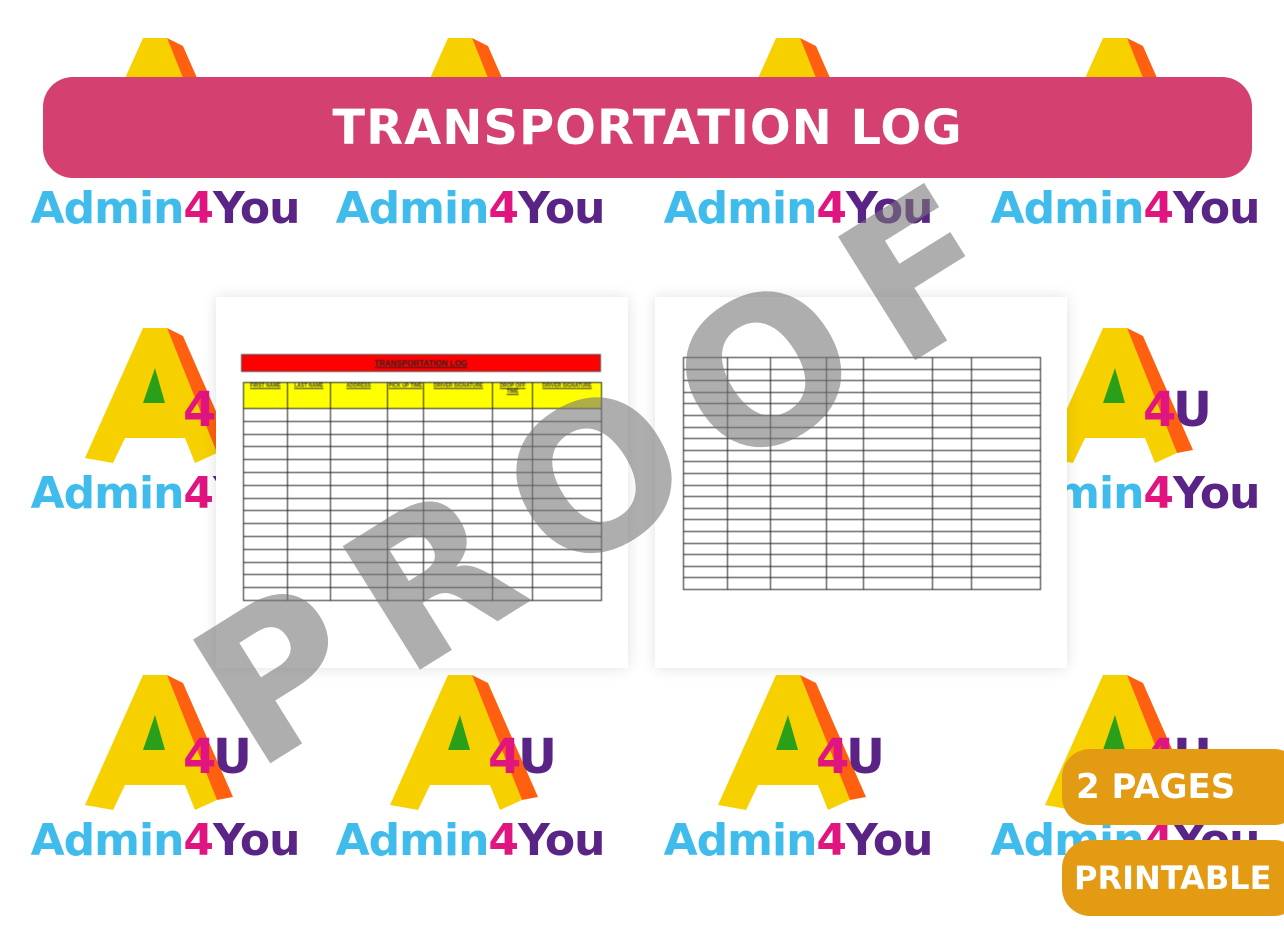 Image resolution: width=1284 pixels, height=932 pixels. Describe the element at coordinates (358, 395) in the screenshot. I see `column-header: ADDRESS` at that location.